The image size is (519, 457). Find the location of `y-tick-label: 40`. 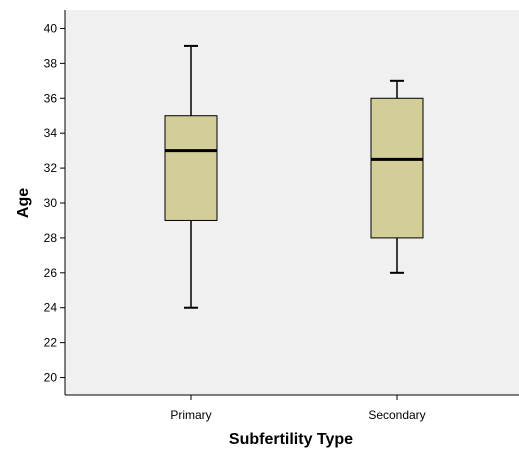

y-tick-label: 40 is located at coordinates (51, 28).